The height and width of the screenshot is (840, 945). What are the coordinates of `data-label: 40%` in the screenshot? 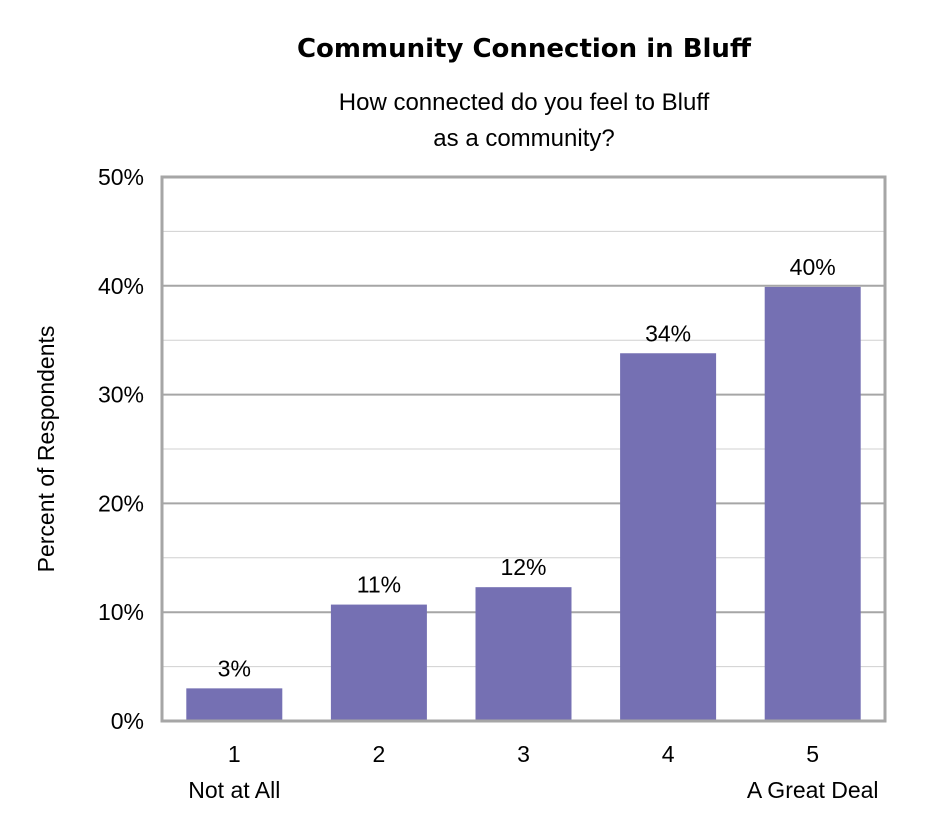 It's located at (813, 267).